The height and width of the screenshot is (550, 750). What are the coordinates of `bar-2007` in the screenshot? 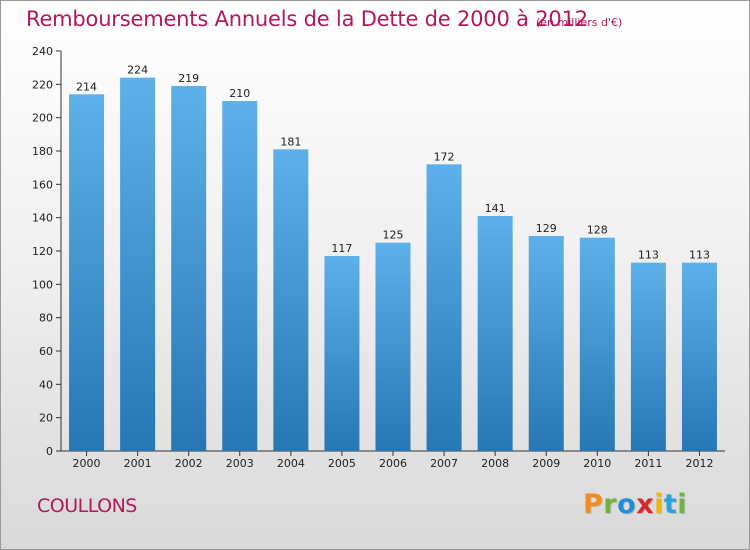 It's located at (444, 308).